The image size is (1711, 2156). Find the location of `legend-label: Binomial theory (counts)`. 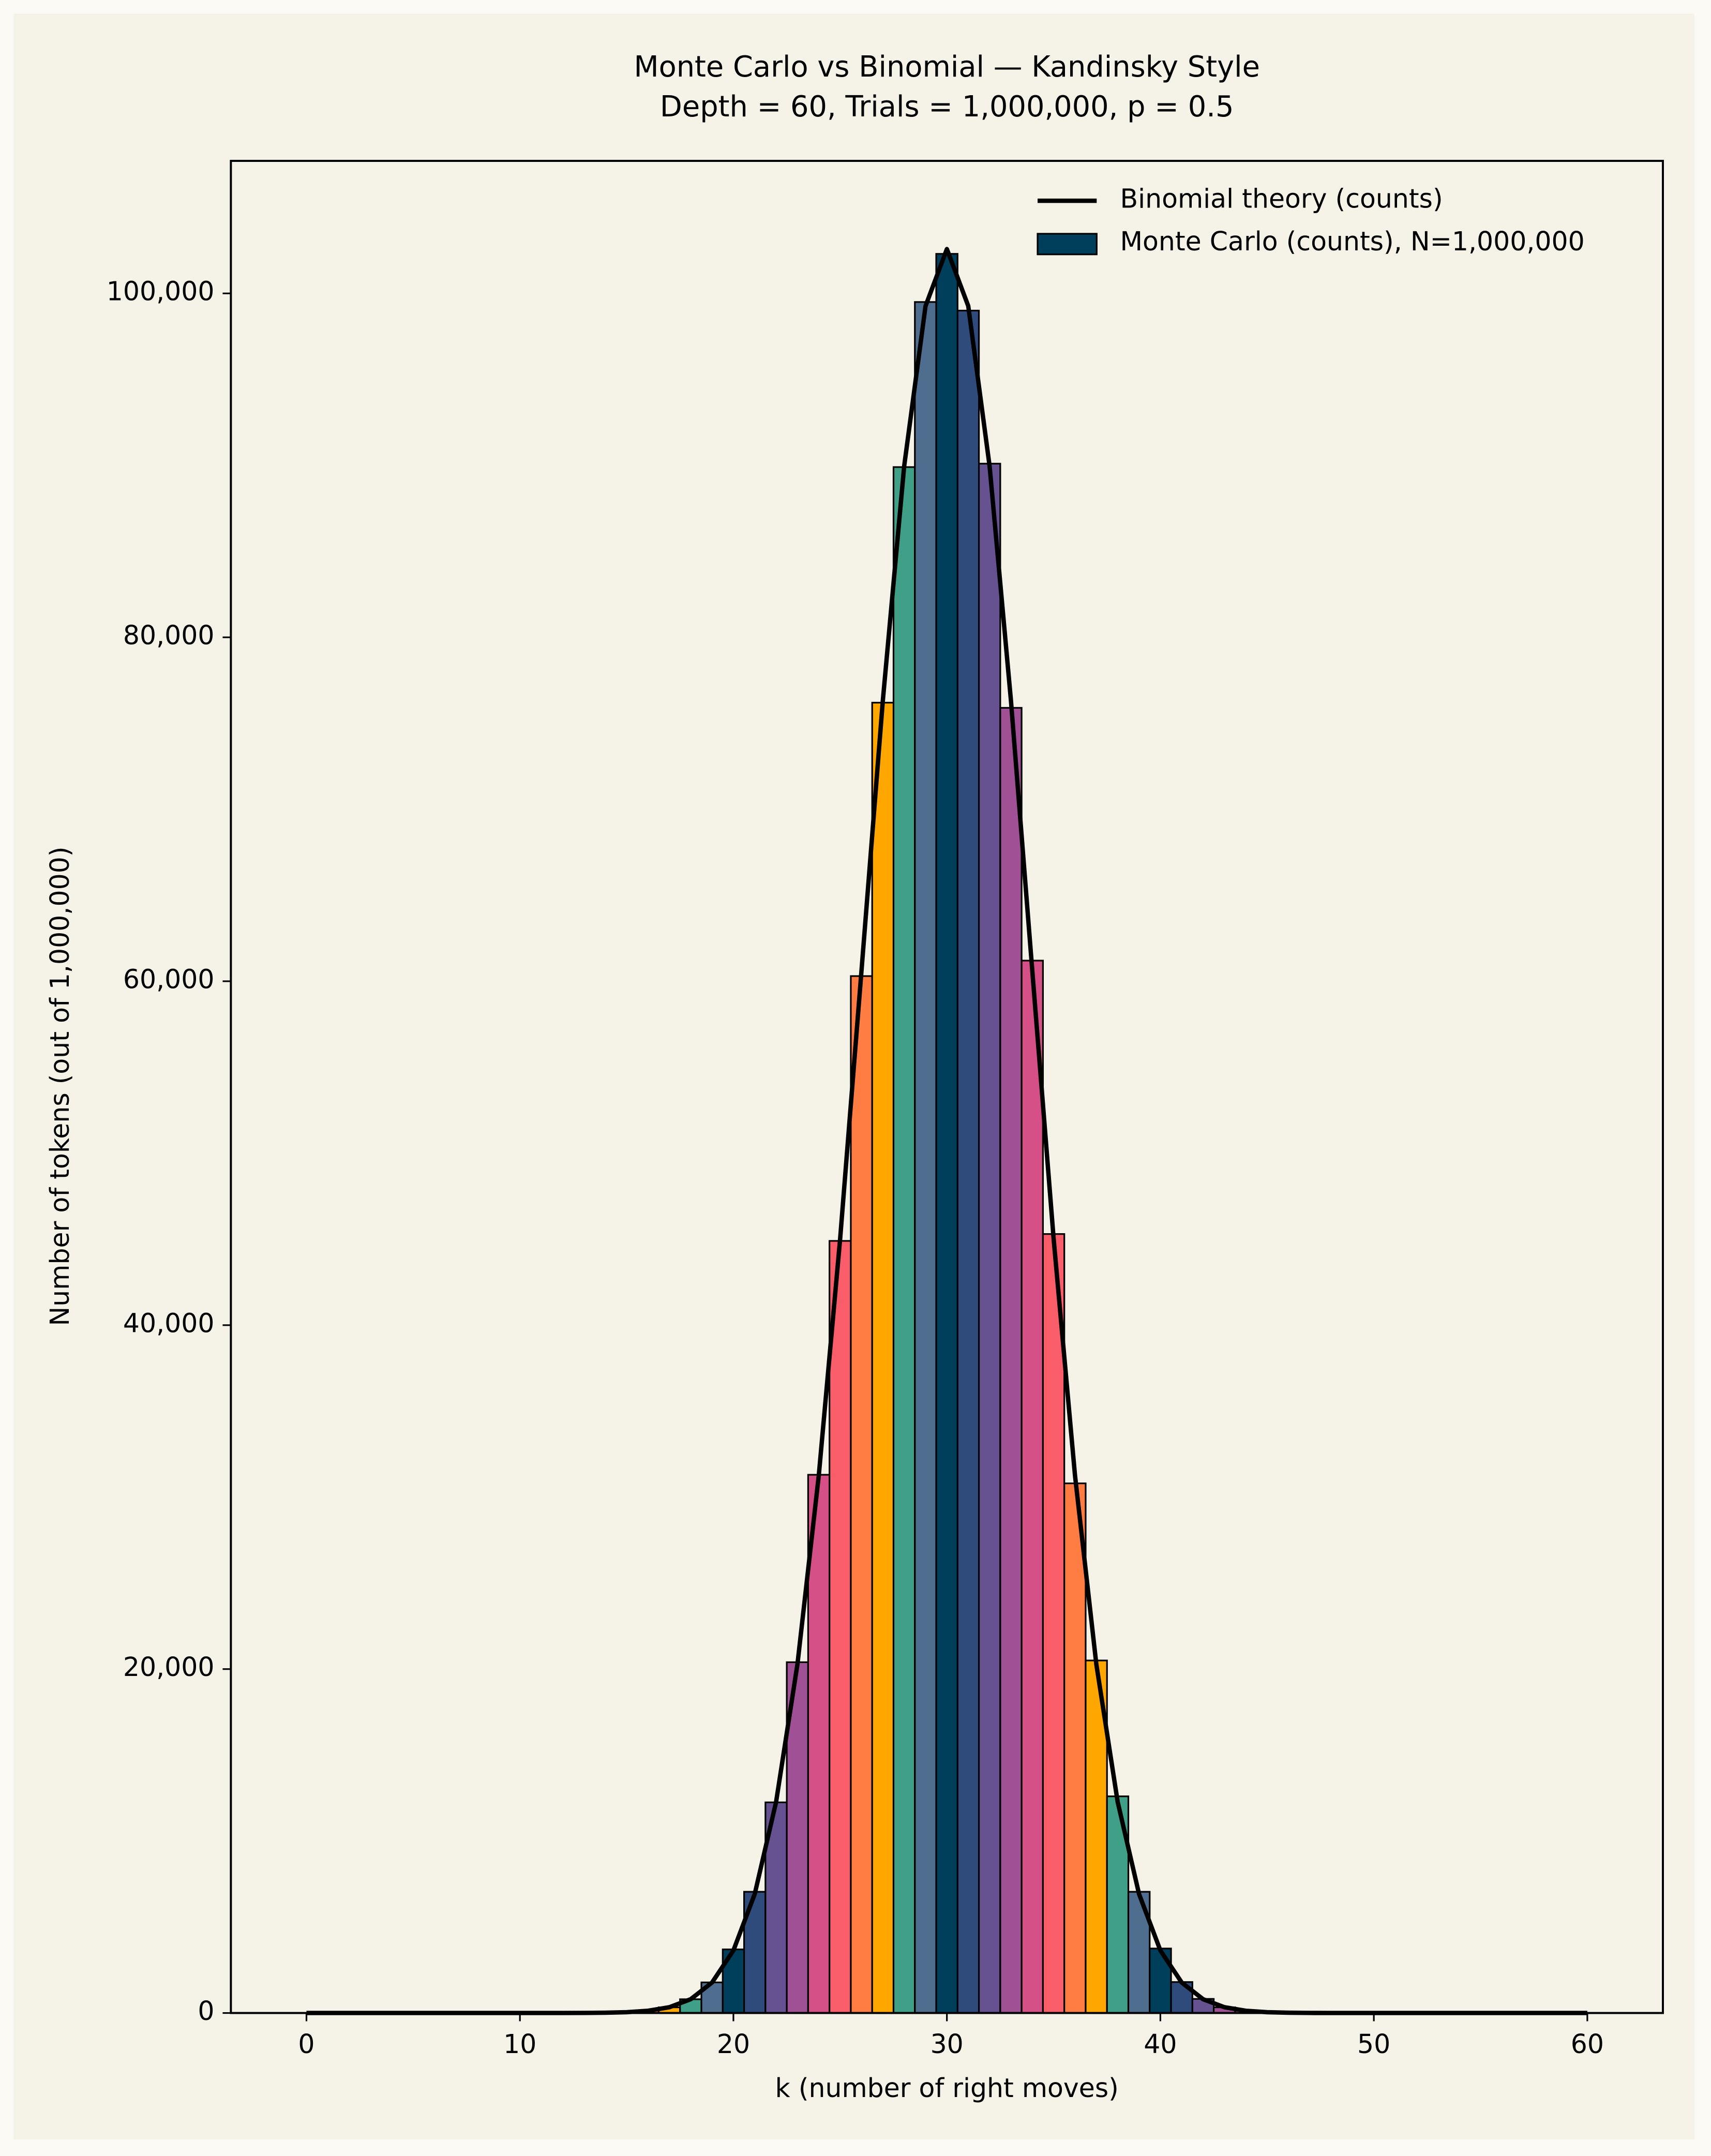

legend-label: Binomial theory (counts) is located at coordinates (1282, 199).